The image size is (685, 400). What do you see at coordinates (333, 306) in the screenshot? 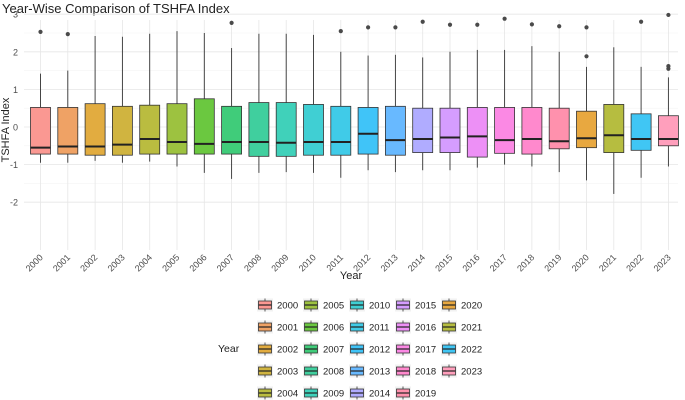
I see `legend-label: 2005` at bounding box center [333, 306].